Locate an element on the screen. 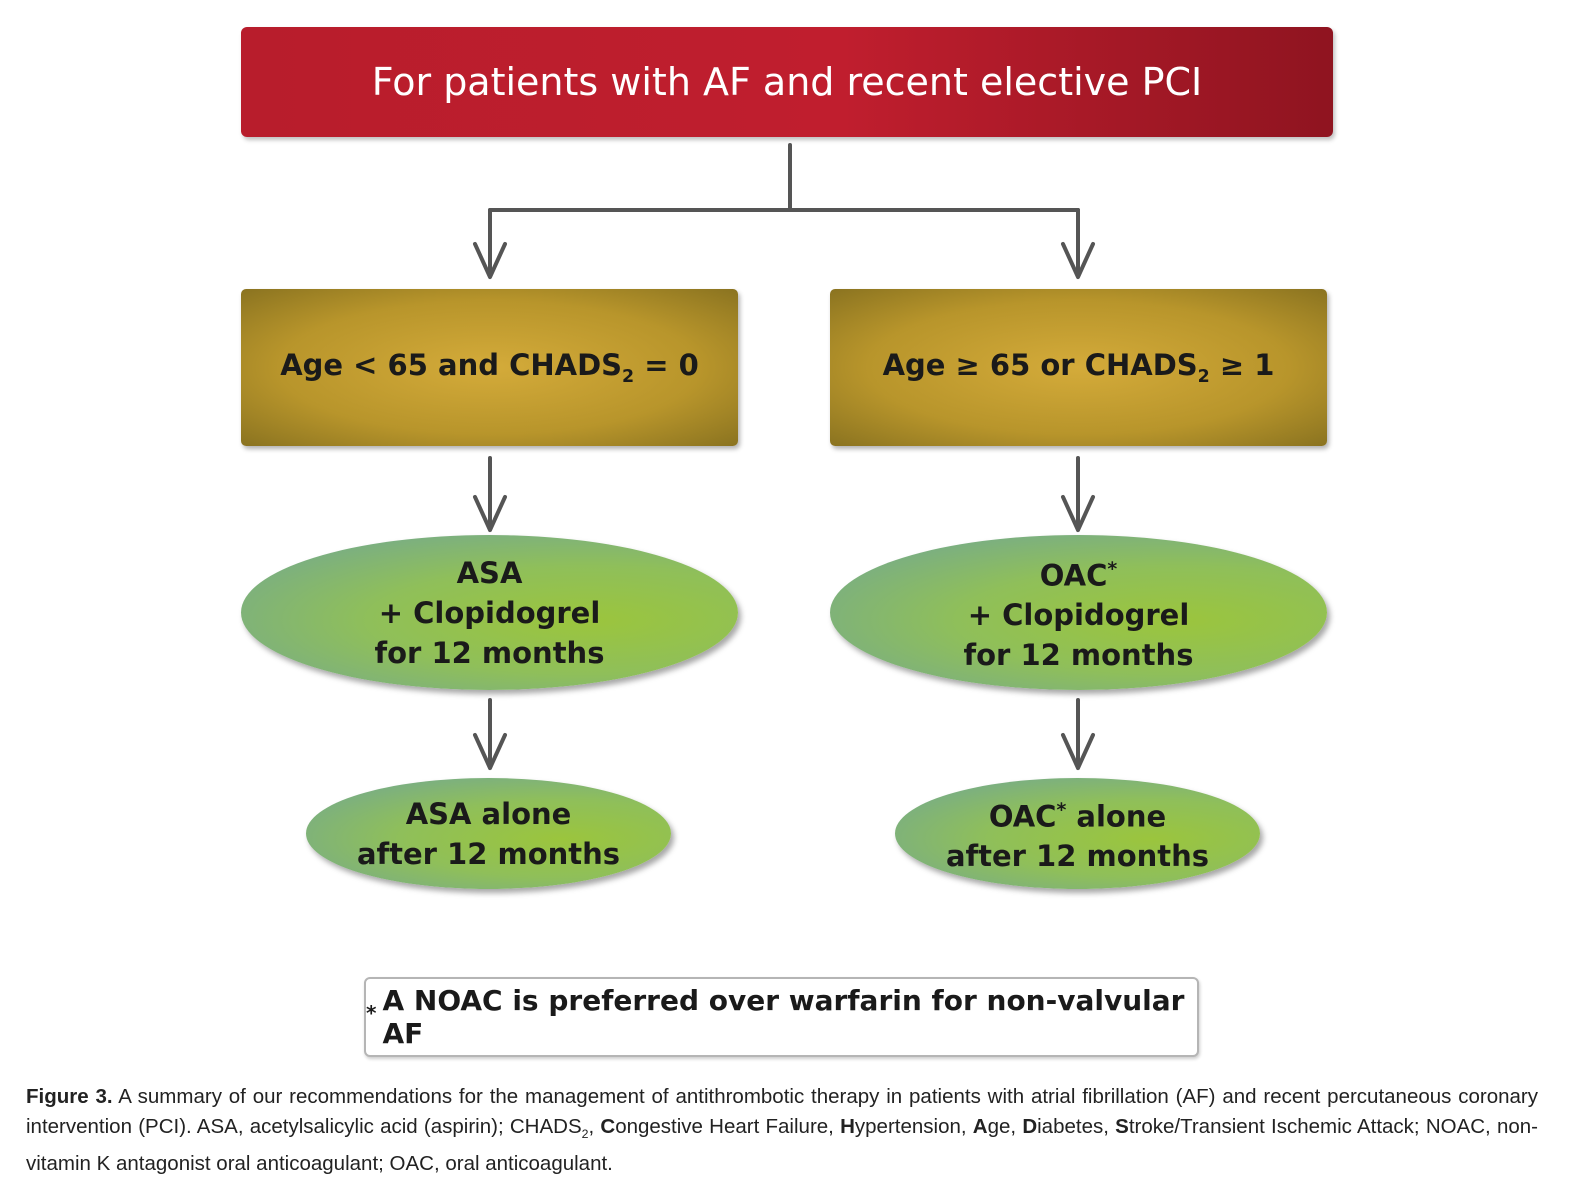 This screenshot has width=1580, height=1198. right-criterion-box: Age ≥ 65 or CHADS2 ≥ 1 is located at coordinates (1078, 367).